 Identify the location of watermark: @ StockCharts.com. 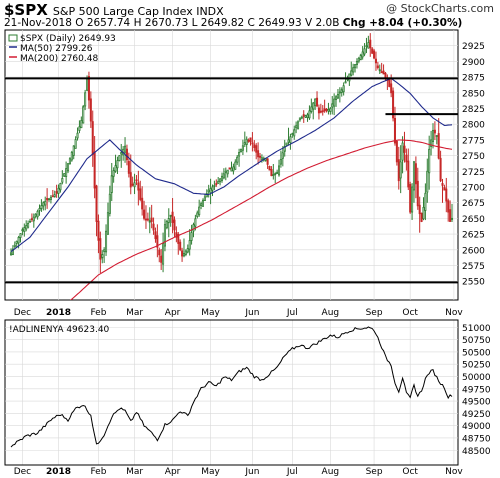
(440, 8).